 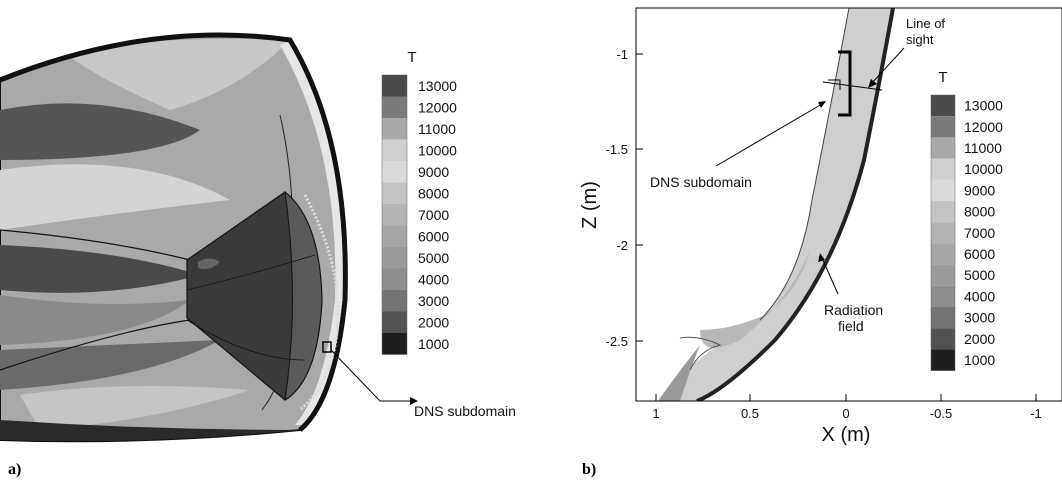 I want to click on legend-b-level-label: 1000, so click(x=979, y=360).